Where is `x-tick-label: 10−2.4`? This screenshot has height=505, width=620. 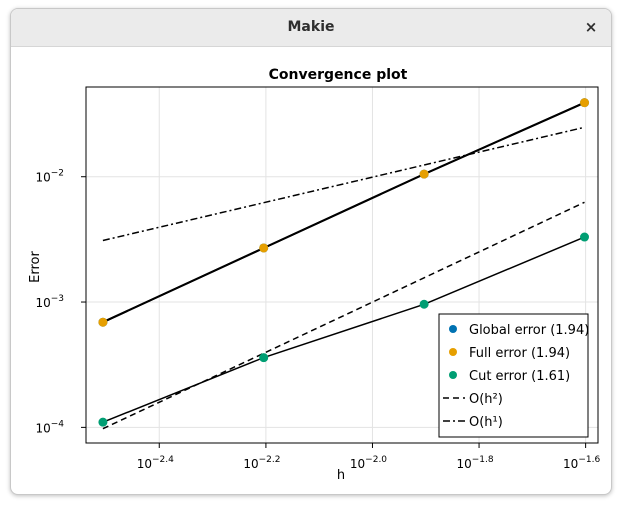 x-tick-label: 10−2.4 is located at coordinates (155, 463).